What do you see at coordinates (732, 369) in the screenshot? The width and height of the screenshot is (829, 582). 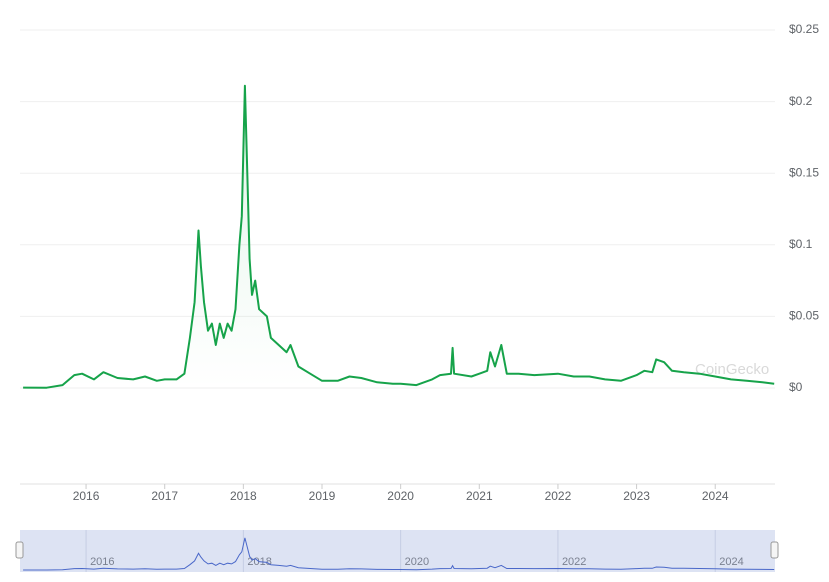 I see `watermark: CoinGecko` at bounding box center [732, 369].